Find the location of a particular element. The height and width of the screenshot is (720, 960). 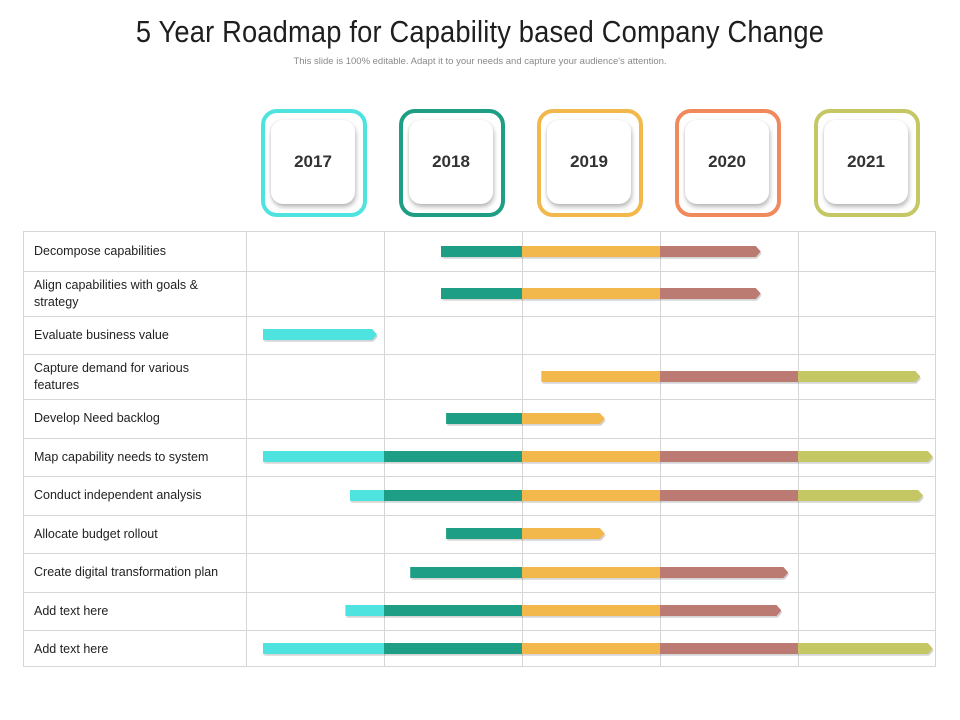

task-label: Create digital transformation plan is located at coordinates (126, 572).